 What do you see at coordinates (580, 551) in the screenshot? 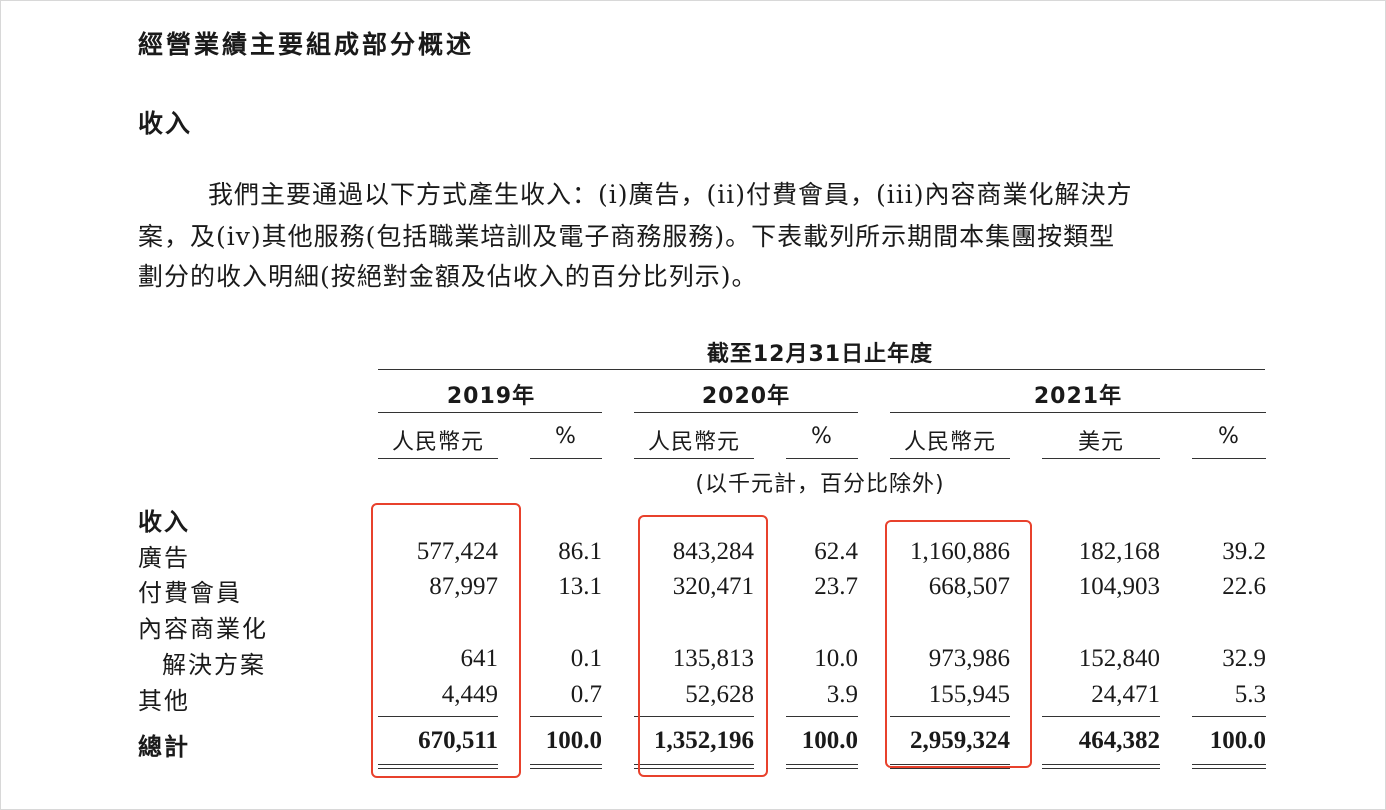
I see `cell: 86.1` at bounding box center [580, 551].